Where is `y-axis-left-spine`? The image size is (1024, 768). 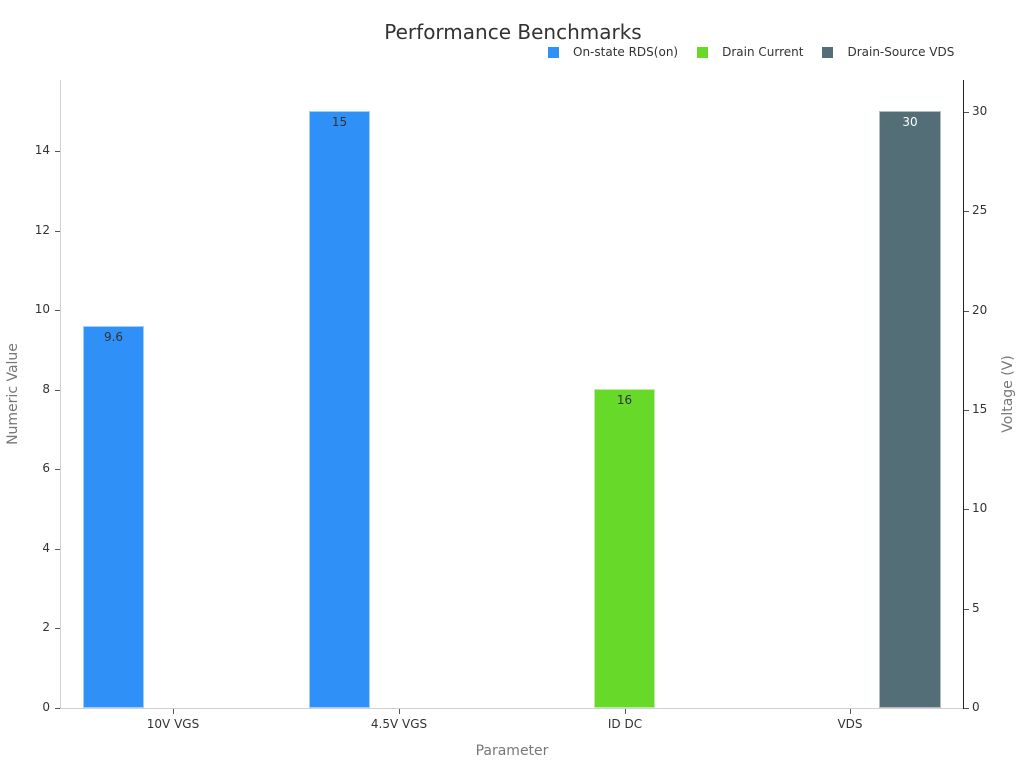
y-axis-left-spine is located at coordinates (60, 394).